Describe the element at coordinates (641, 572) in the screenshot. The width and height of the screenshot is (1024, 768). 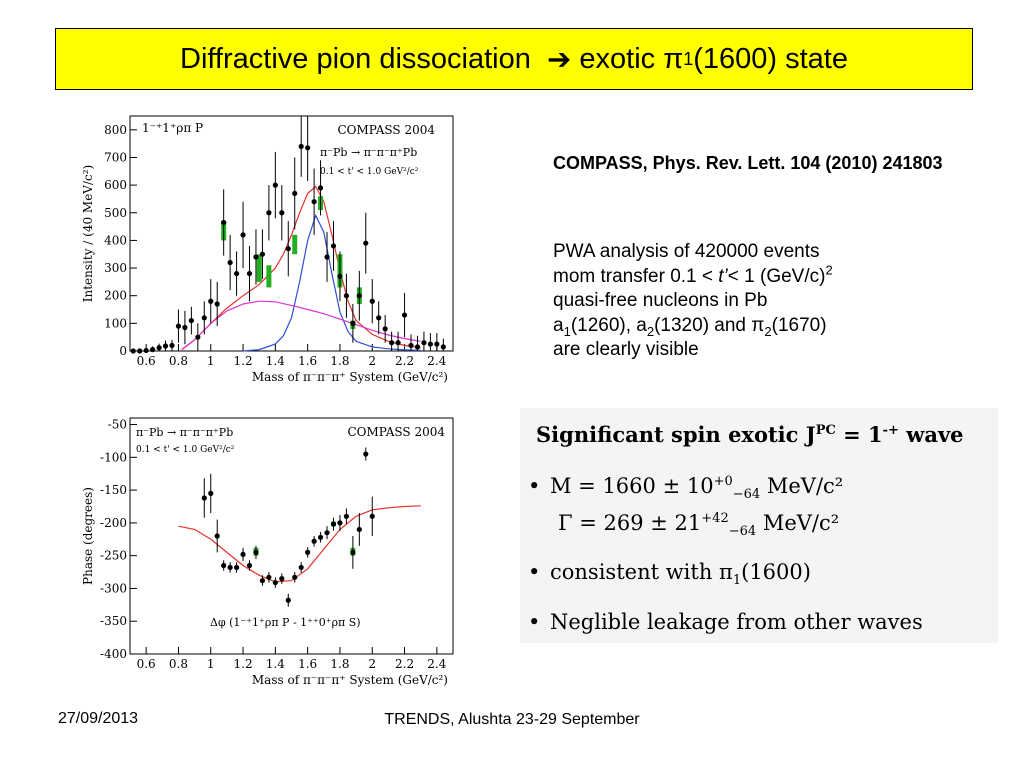
I see `consistent-text: consistent with π` at that location.